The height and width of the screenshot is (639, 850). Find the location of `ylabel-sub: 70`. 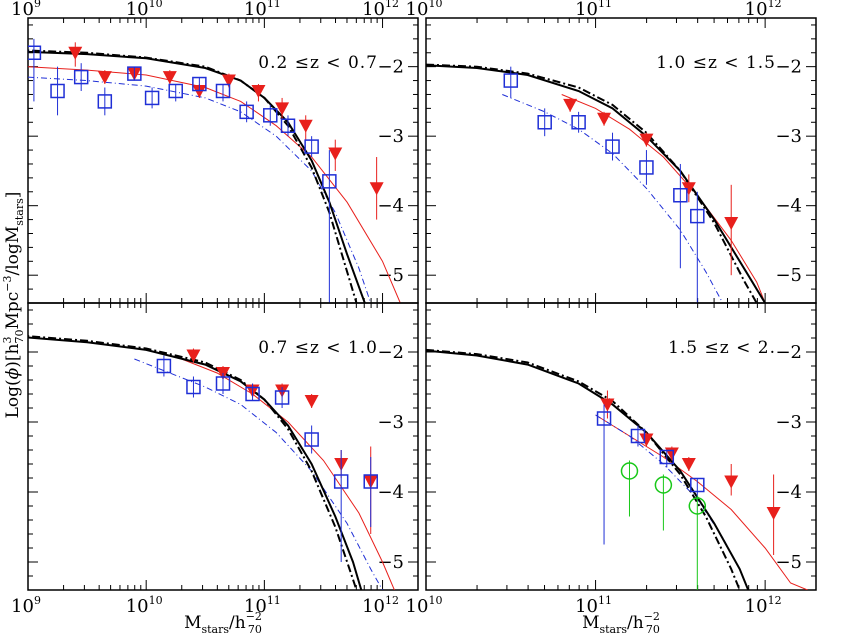

ylabel-sub: 70 is located at coordinates (19, 337).